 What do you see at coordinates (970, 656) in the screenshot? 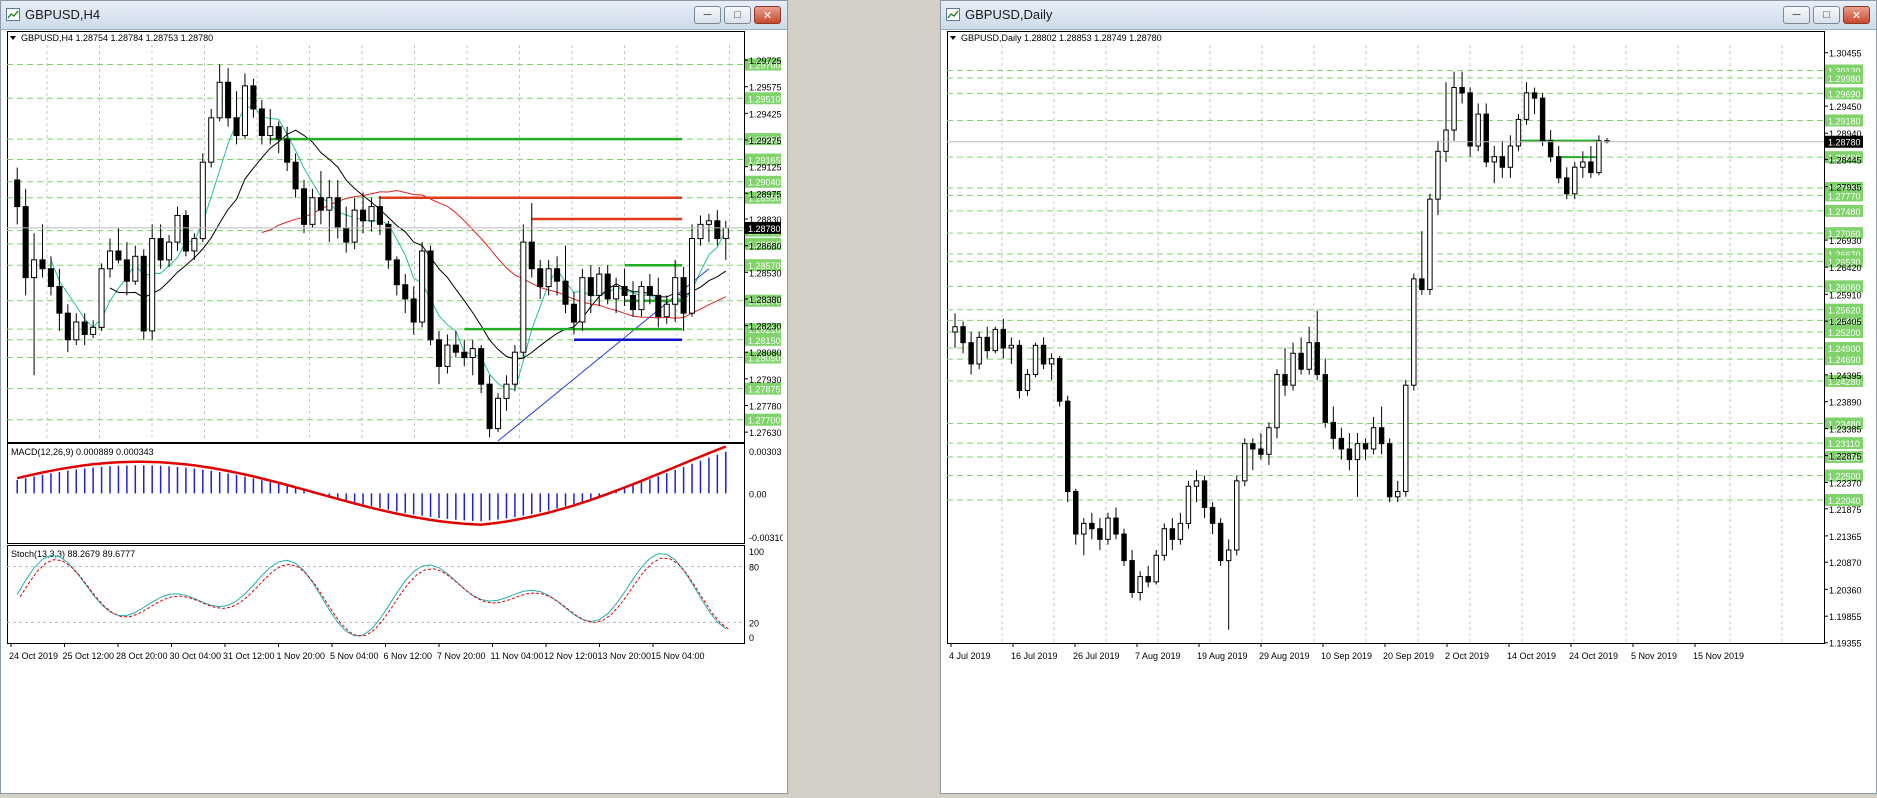
I see `time-label: 4 Jul 2019` at bounding box center [970, 656].